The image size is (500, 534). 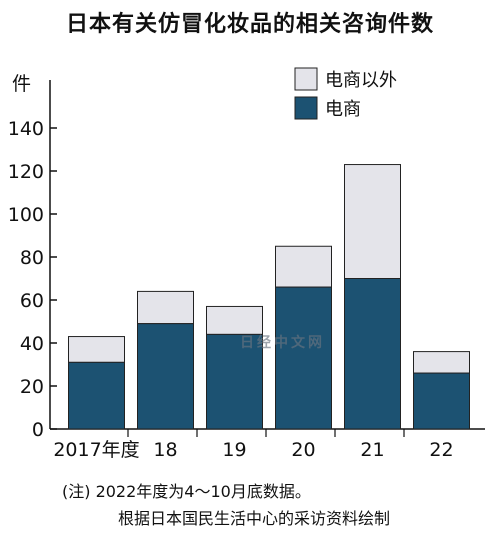 I want to click on x-tick-label: 18, so click(x=165, y=450).